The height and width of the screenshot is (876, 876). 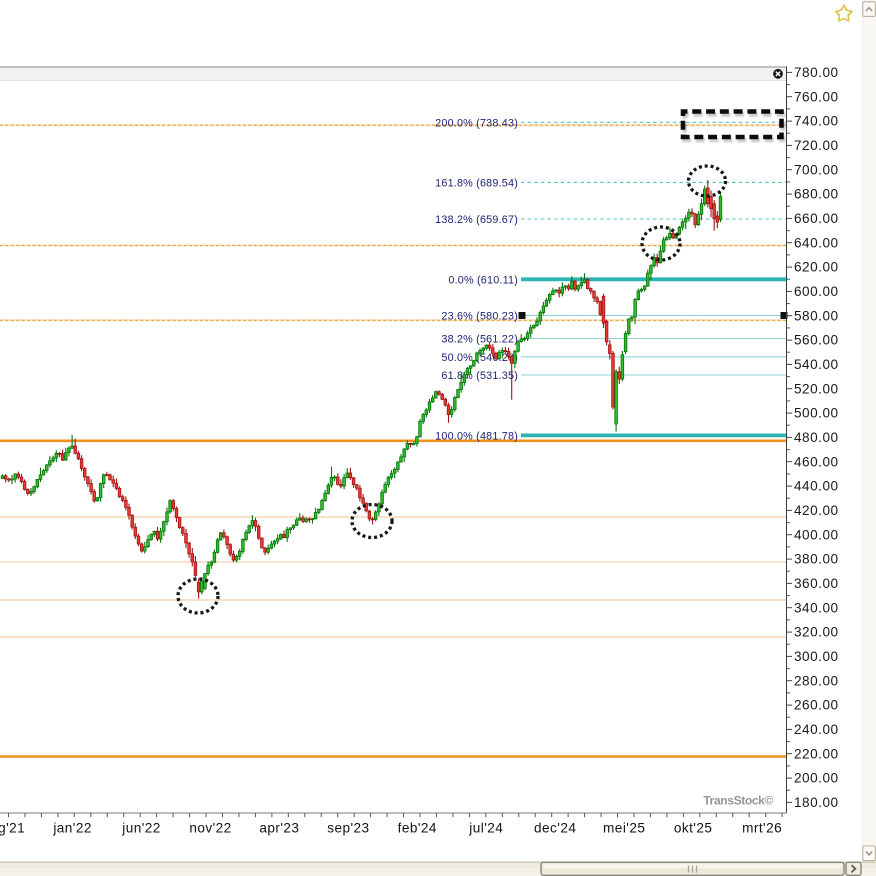 What do you see at coordinates (816, 559) in the screenshot?
I see `svg-text: 380.00` at bounding box center [816, 559].